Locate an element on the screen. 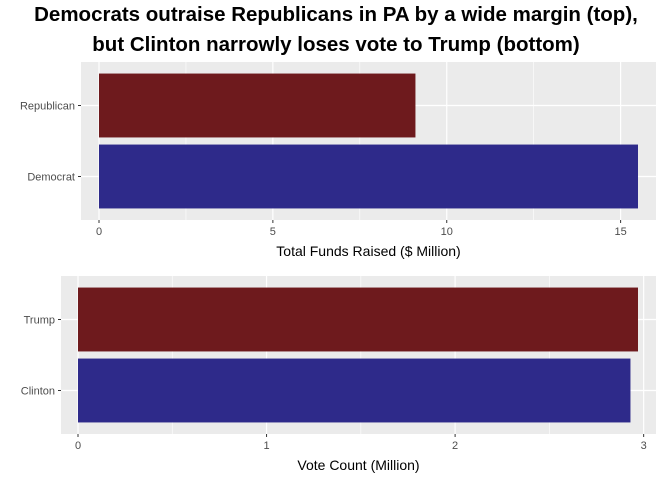 Image resolution: width=672 pixels, height=480 pixels. x-tick-label: 10 is located at coordinates (447, 232).